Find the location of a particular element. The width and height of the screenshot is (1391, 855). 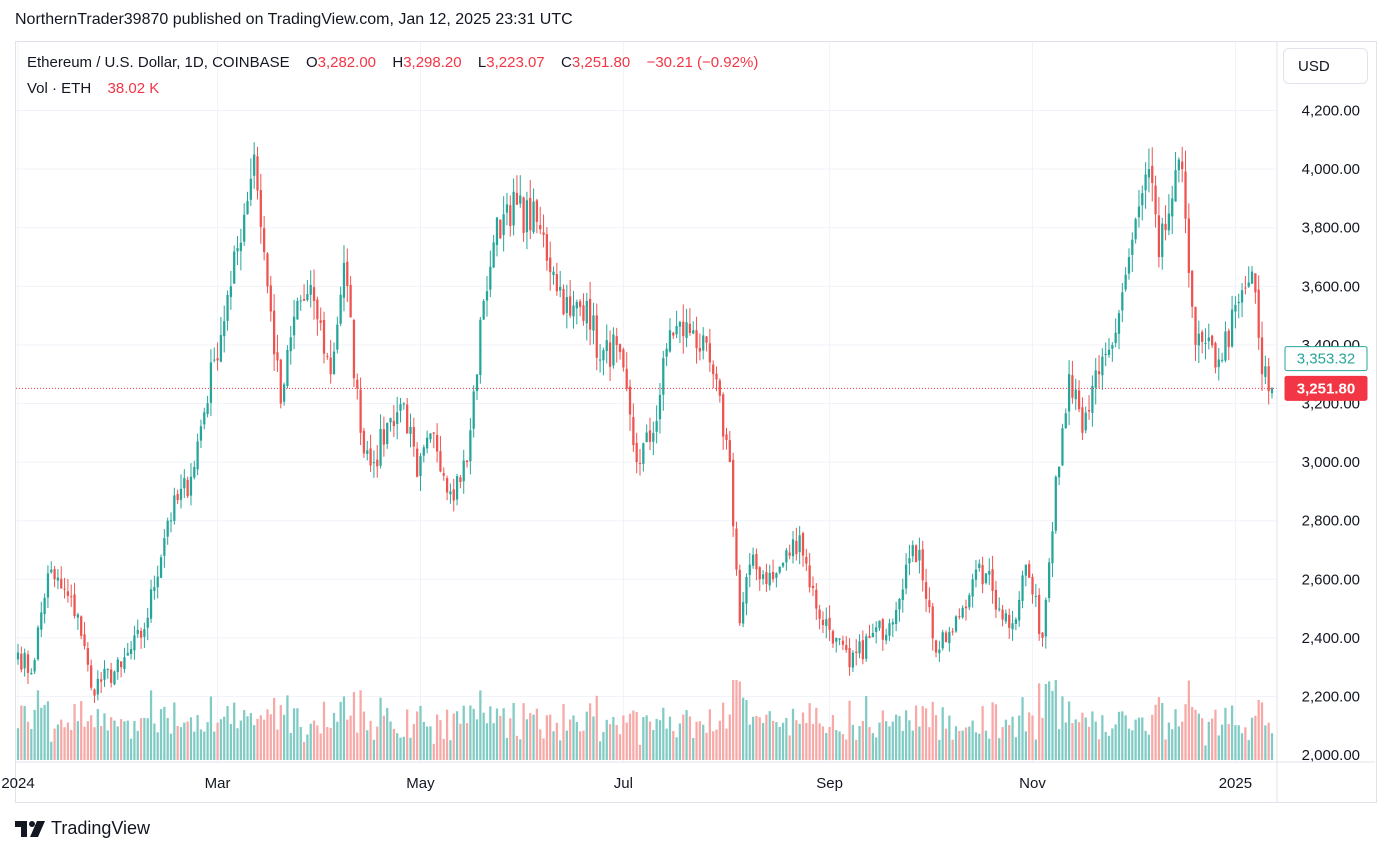

open-label: O is located at coordinates (311, 62).